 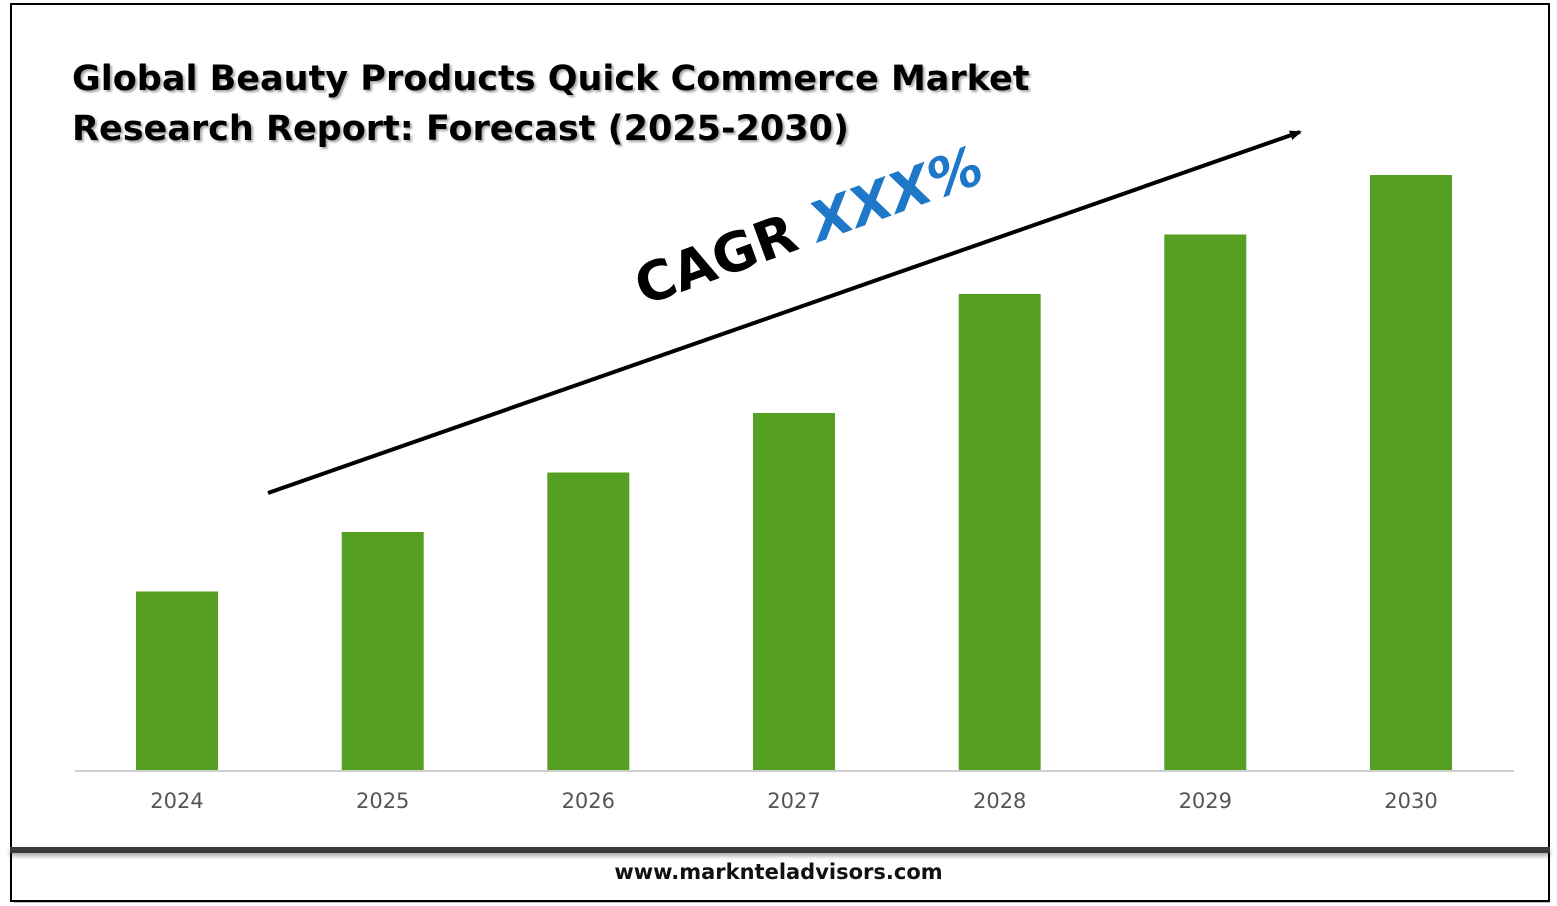 What do you see at coordinates (999, 532) in the screenshot?
I see `bar-2028` at bounding box center [999, 532].